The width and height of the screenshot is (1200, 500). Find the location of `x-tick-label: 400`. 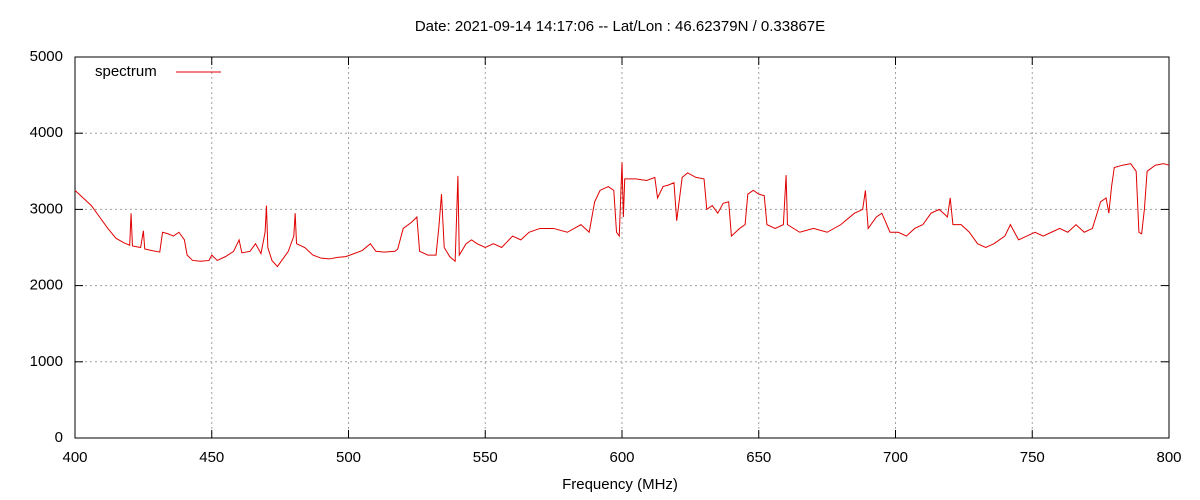

x-tick-label: 400 is located at coordinates (74, 457).